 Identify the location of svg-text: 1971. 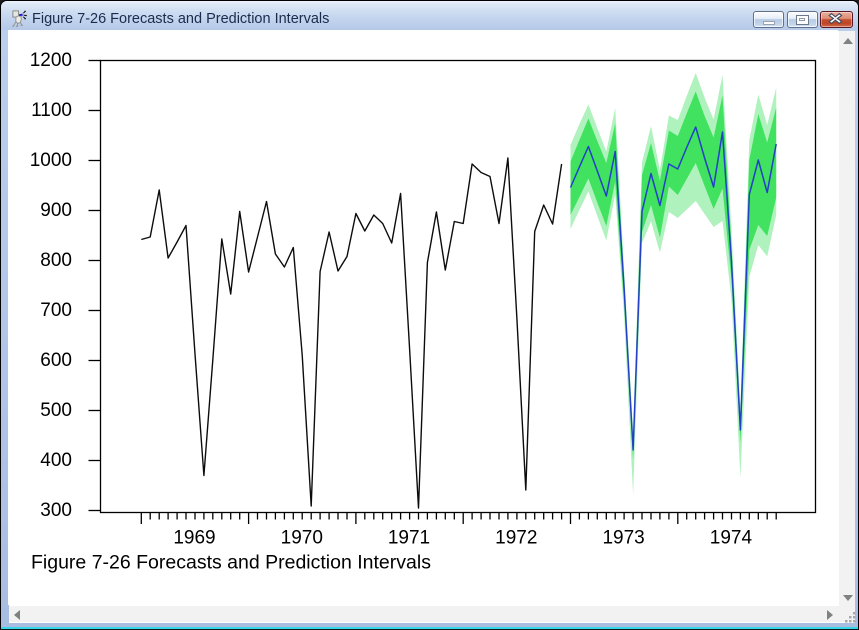
(409, 538).